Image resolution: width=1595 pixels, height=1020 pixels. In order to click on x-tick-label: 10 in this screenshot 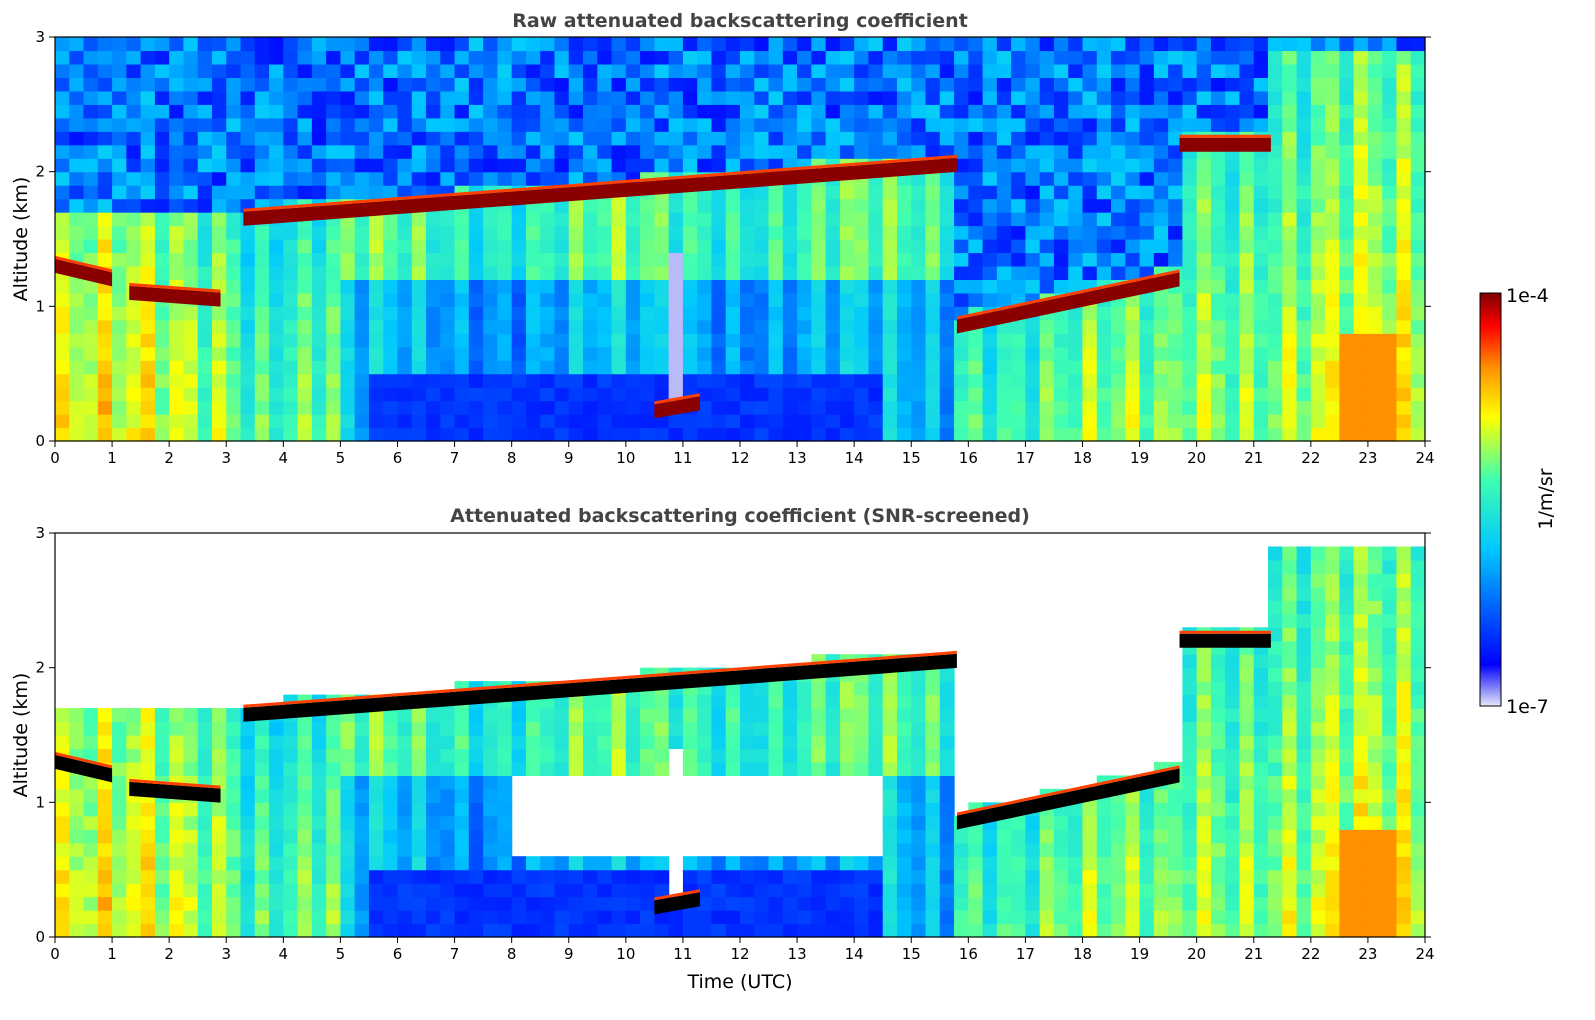, I will do `click(625, 458)`.